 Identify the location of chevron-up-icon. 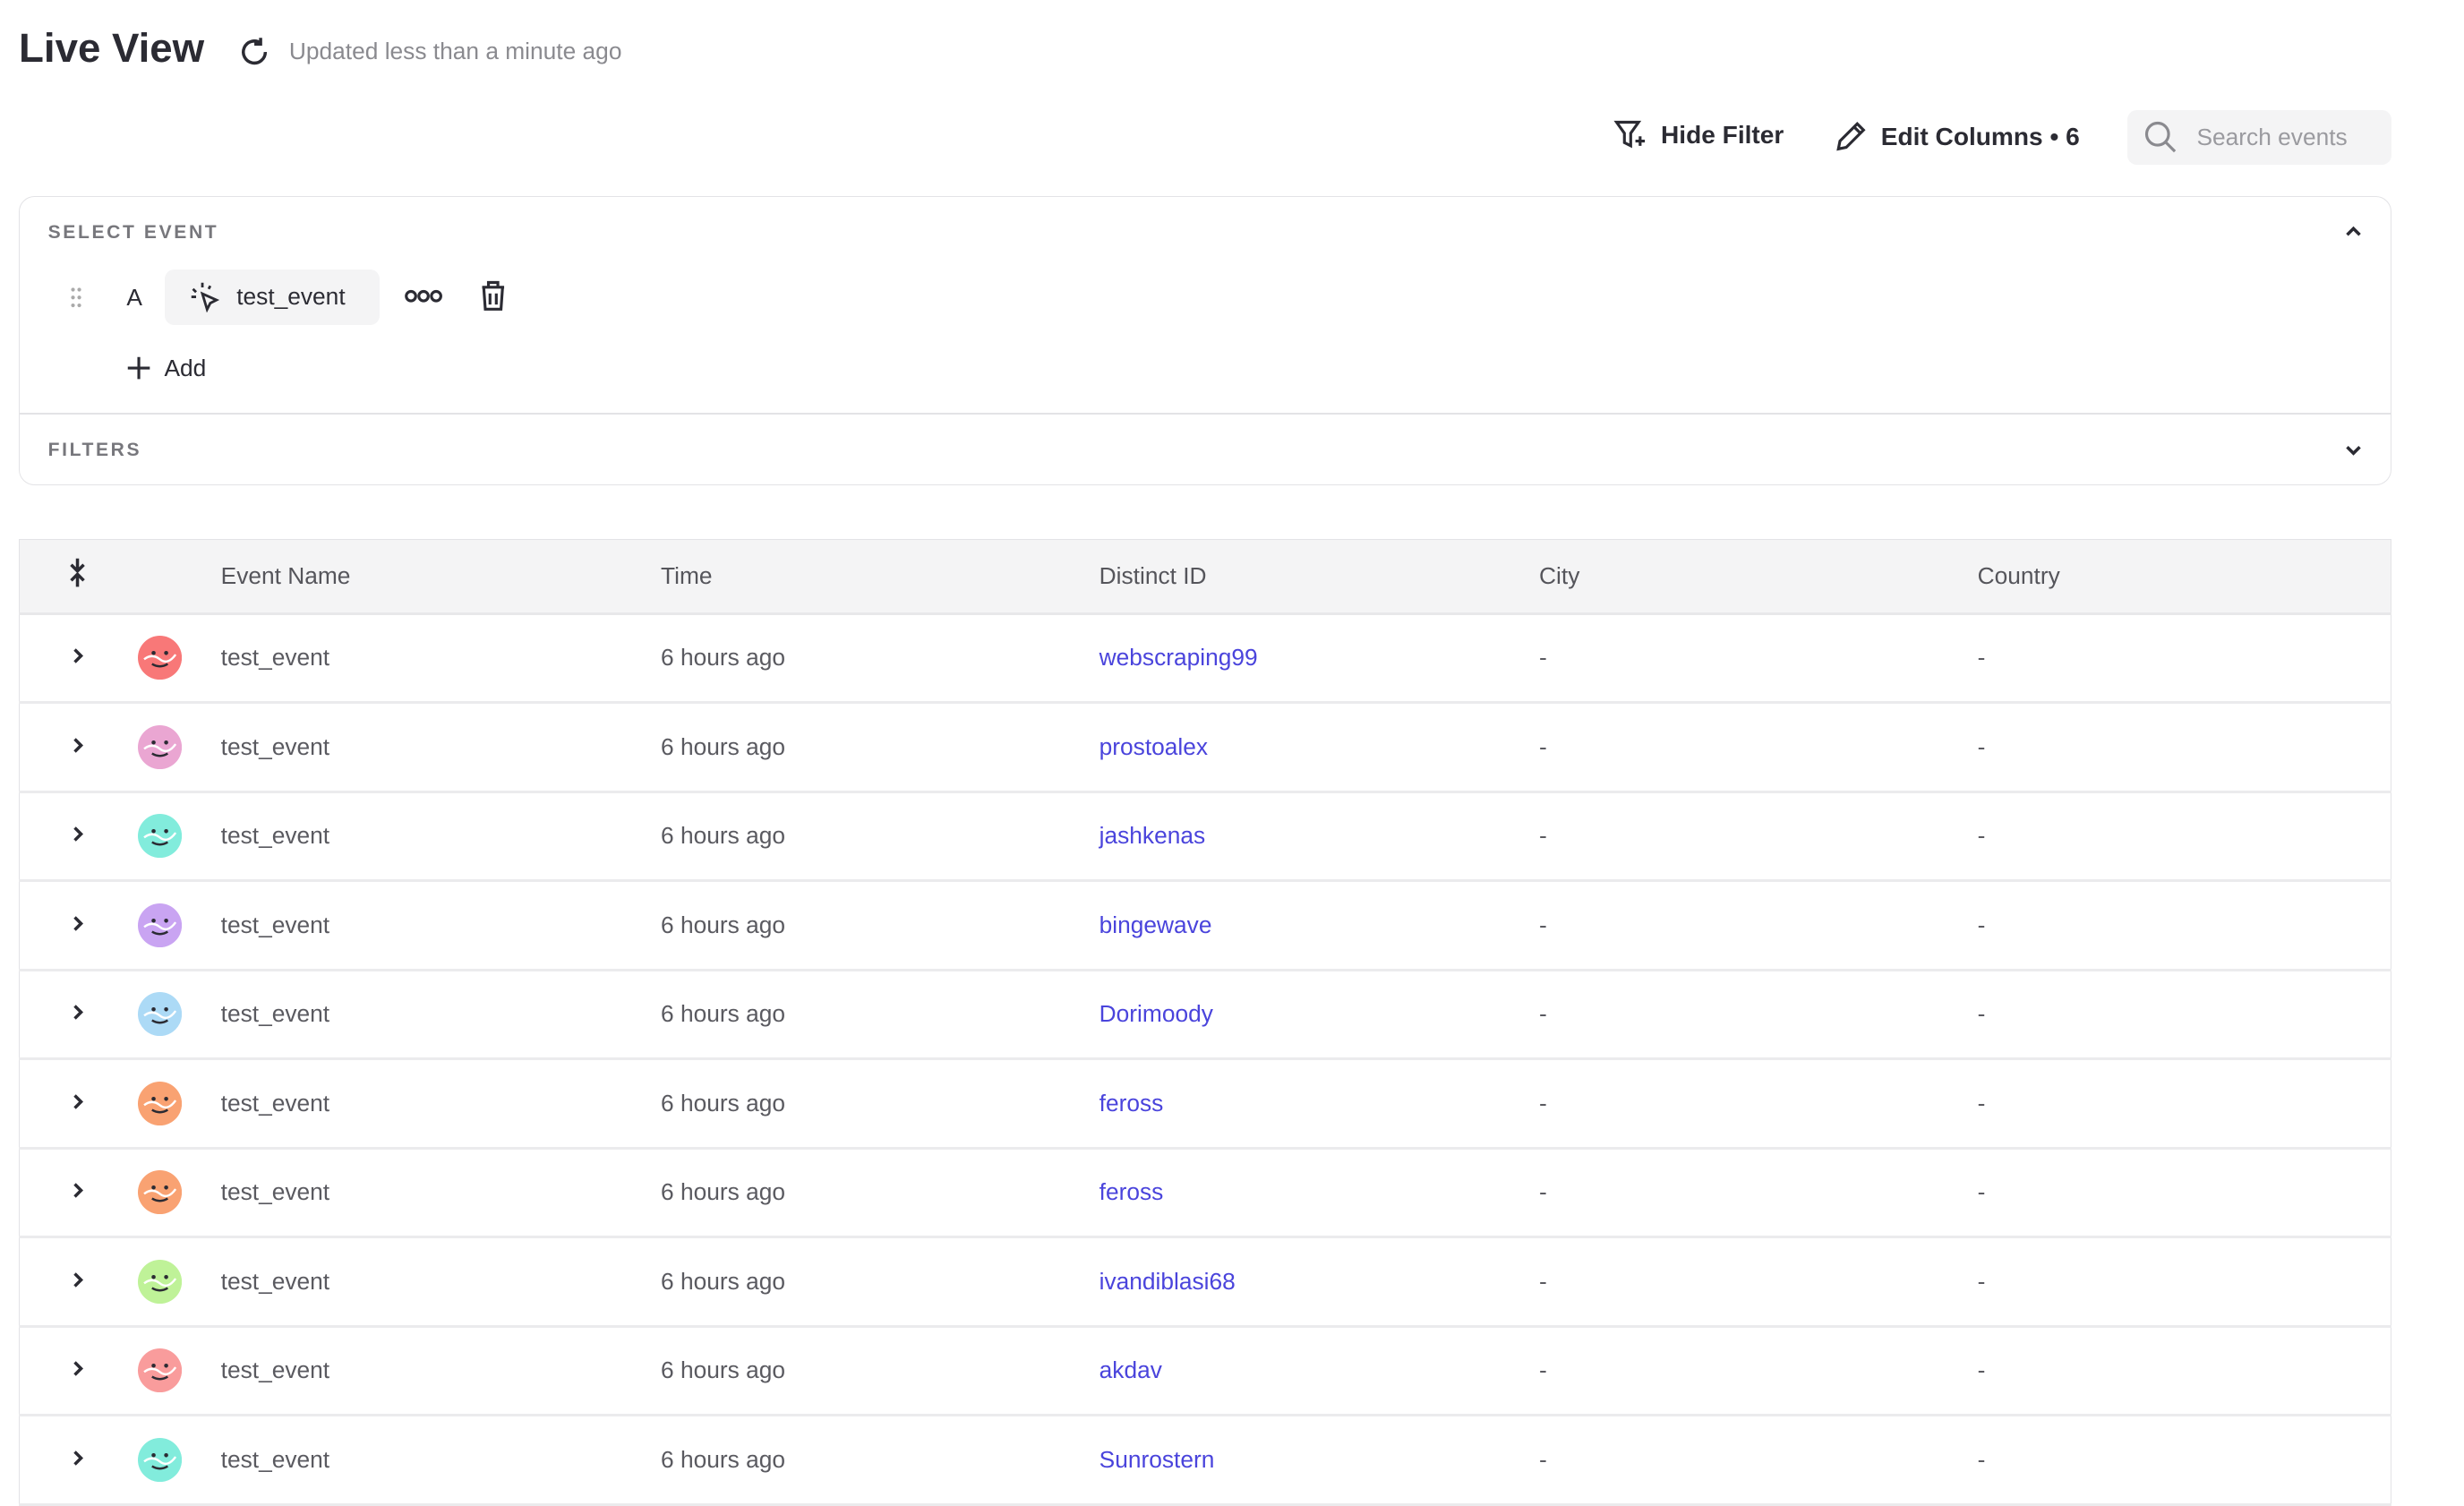
(2353, 232).